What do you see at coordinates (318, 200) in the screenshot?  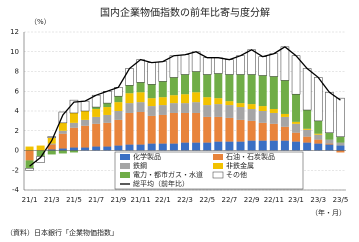 I see `x-tick-label: 23/3` at bounding box center [318, 200].